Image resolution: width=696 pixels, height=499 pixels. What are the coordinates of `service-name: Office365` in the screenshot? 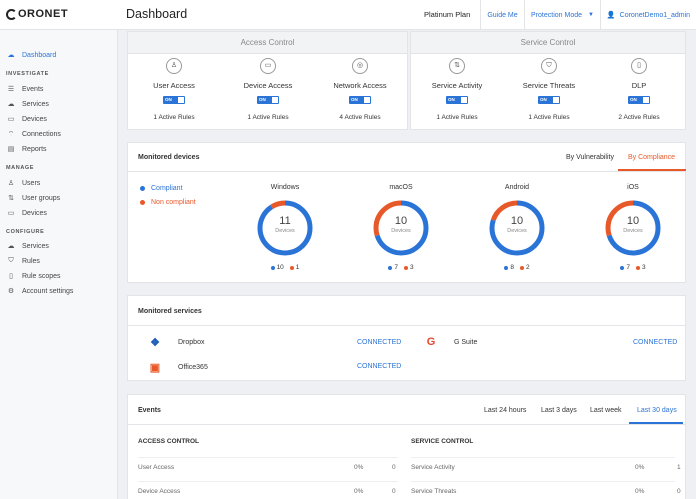 It's located at (193, 367).